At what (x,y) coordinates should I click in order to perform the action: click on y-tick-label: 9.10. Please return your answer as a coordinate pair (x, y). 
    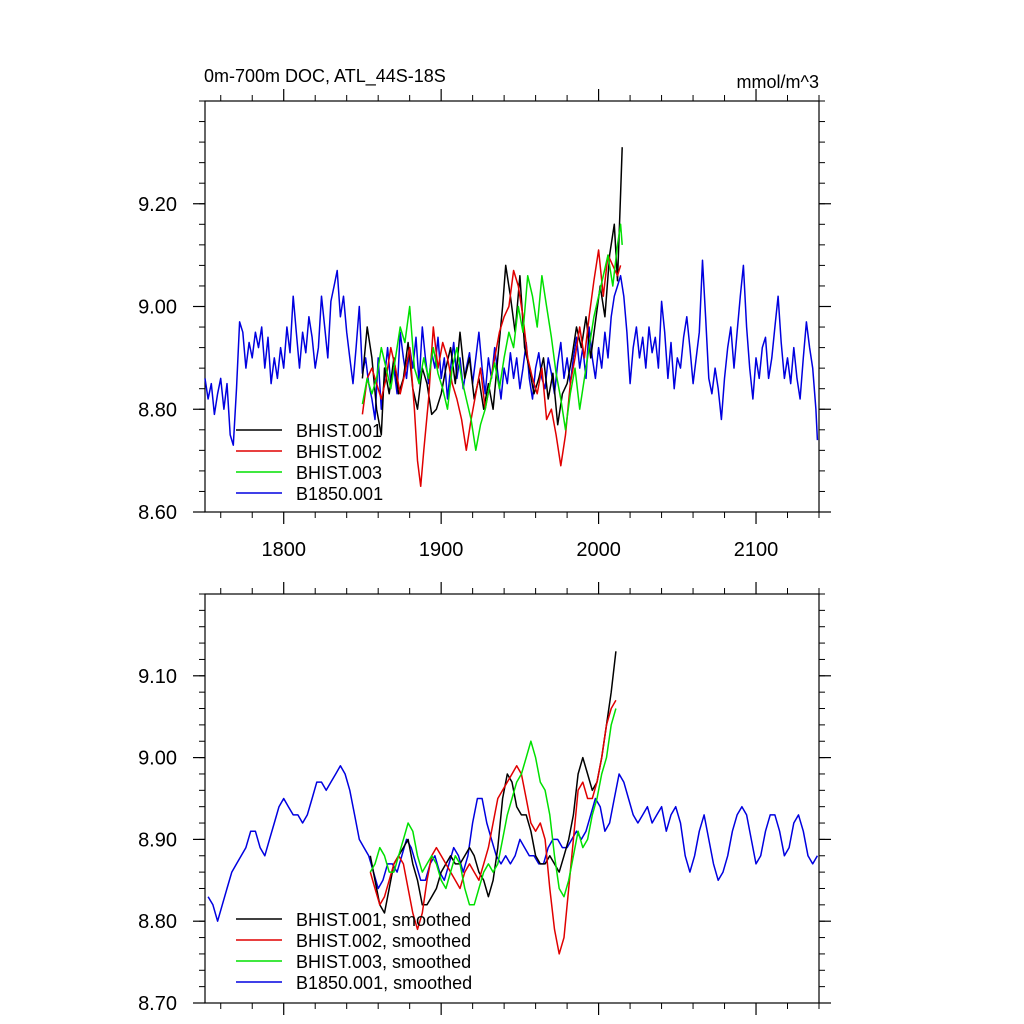
    Looking at the image, I should click on (157, 677).